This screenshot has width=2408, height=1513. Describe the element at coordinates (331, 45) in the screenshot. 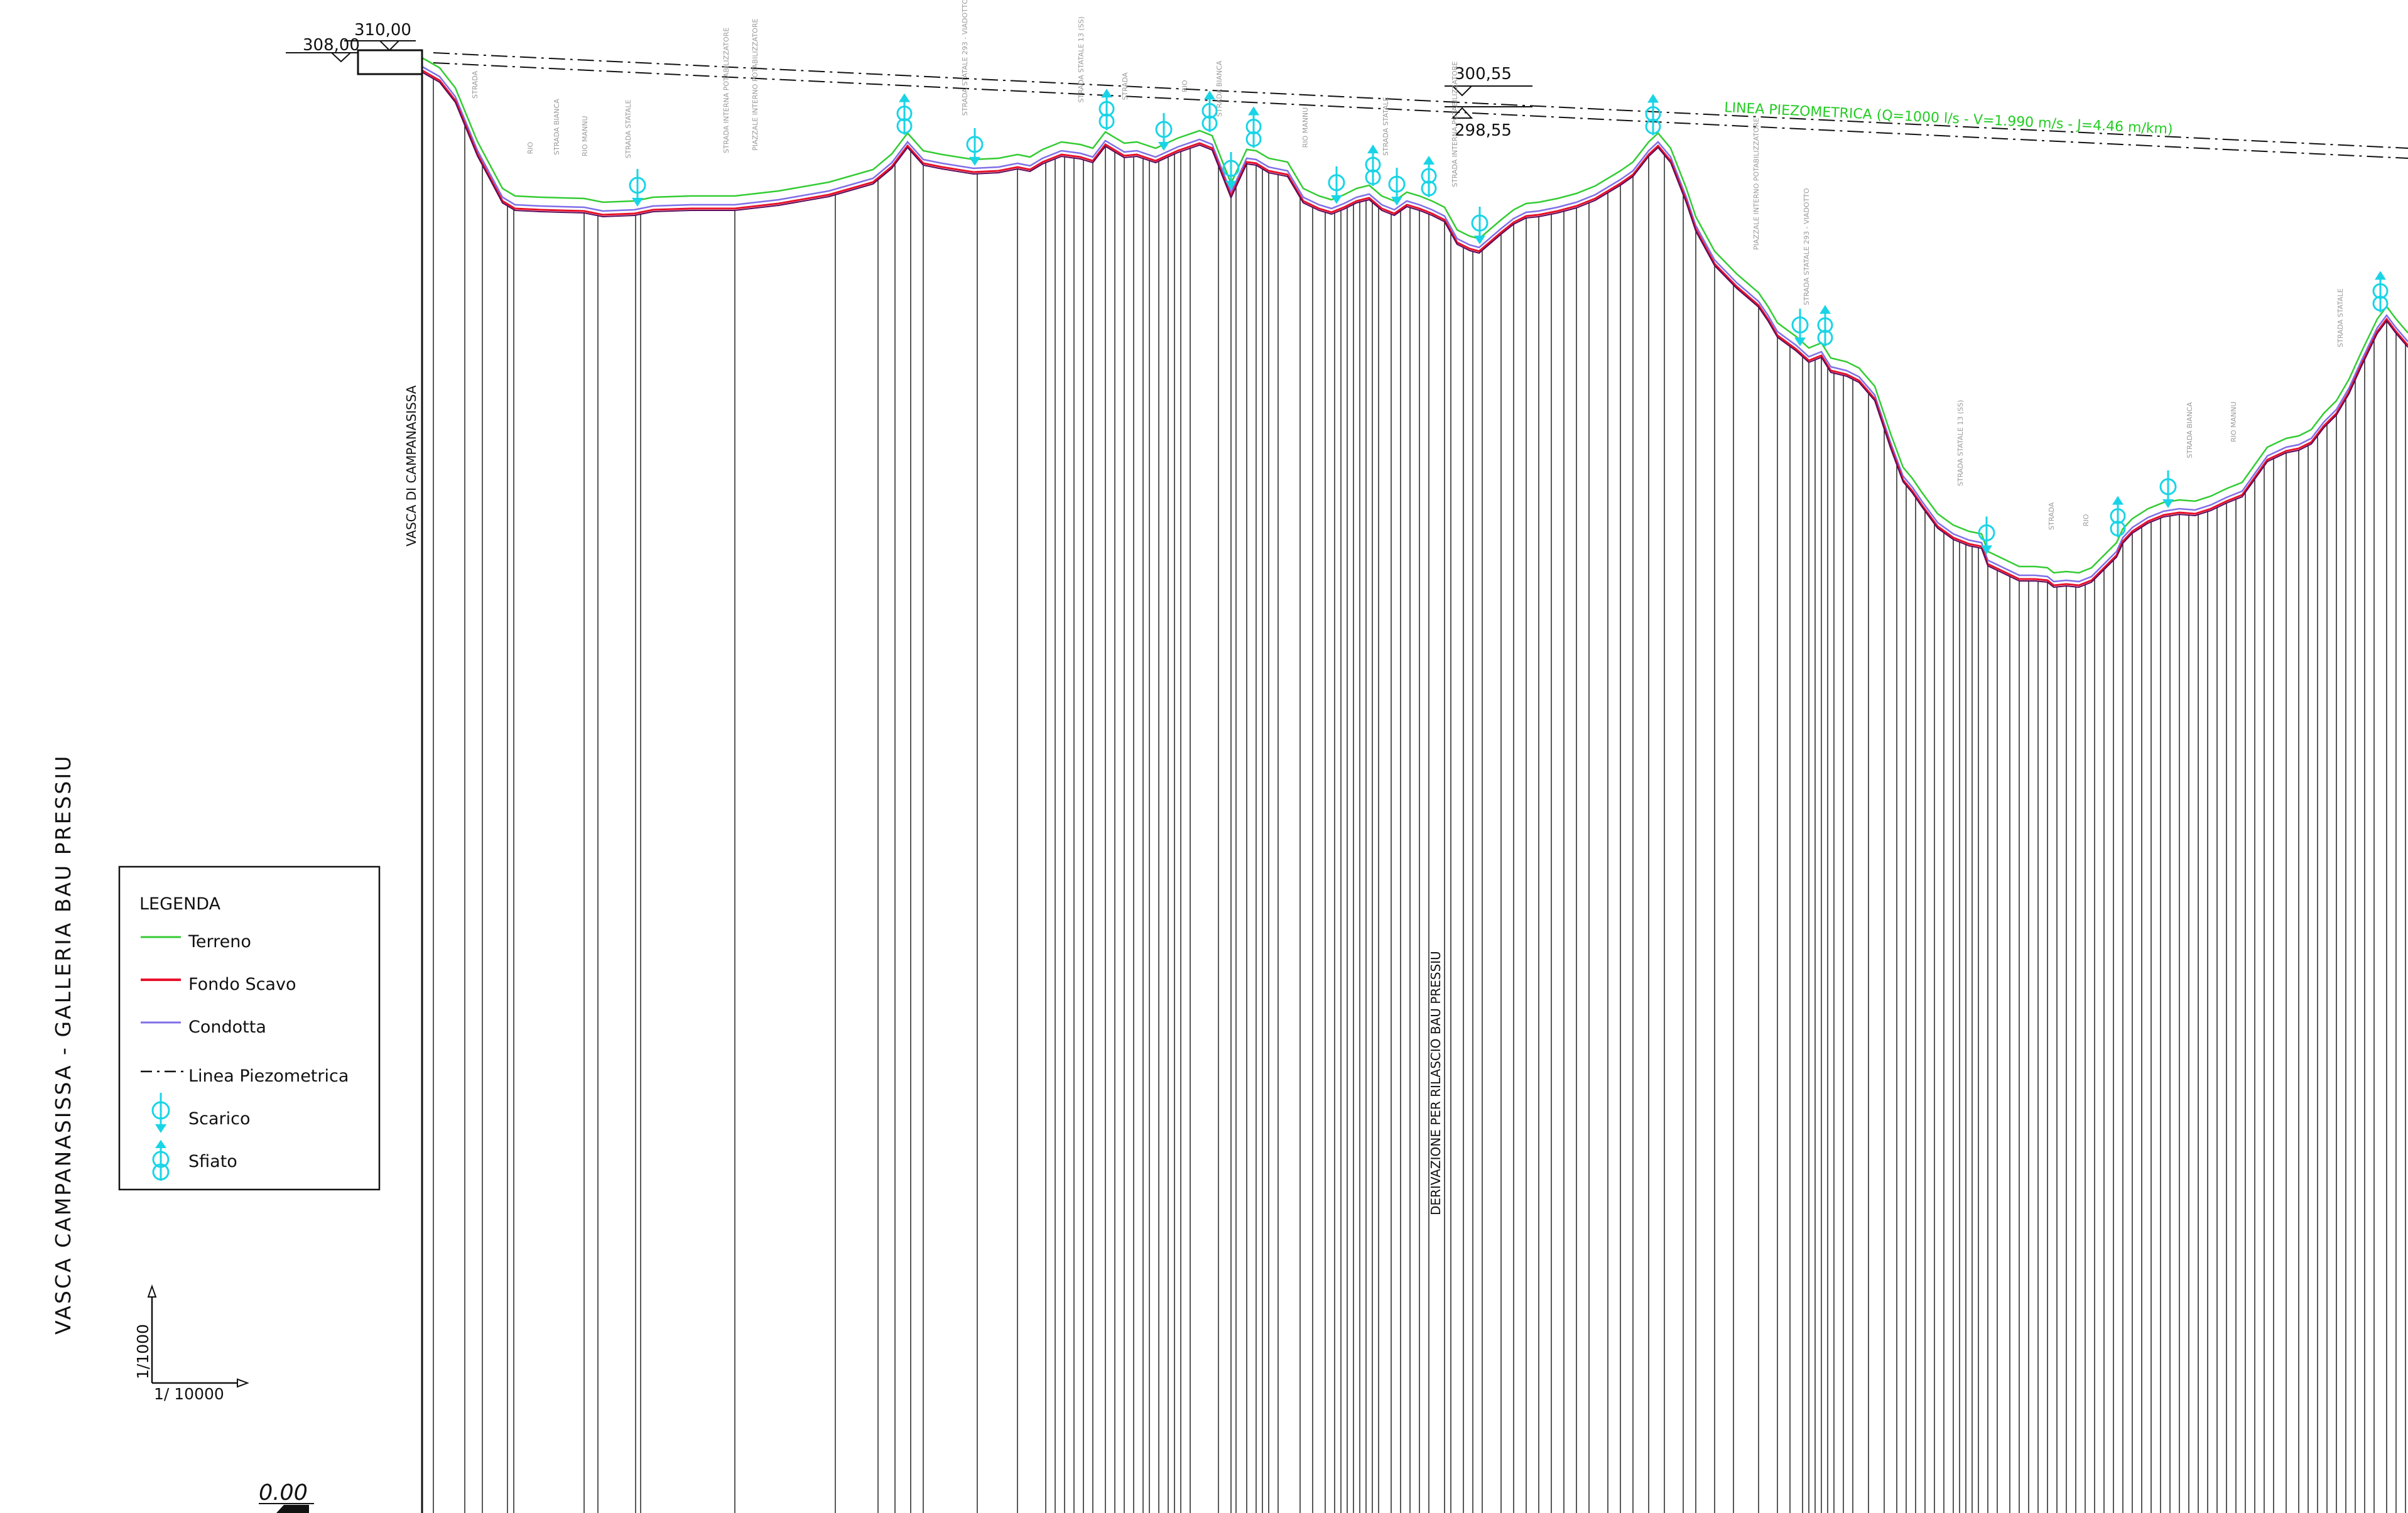

I see `start-elev-lower: 308,00` at that location.